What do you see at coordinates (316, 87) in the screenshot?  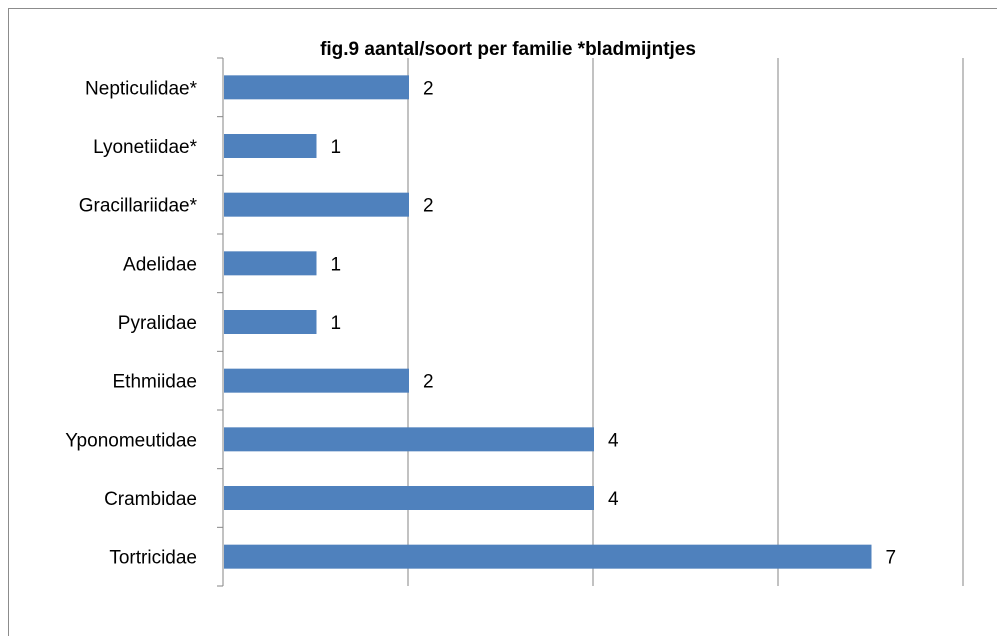 I see `bar-nepticulidae` at bounding box center [316, 87].